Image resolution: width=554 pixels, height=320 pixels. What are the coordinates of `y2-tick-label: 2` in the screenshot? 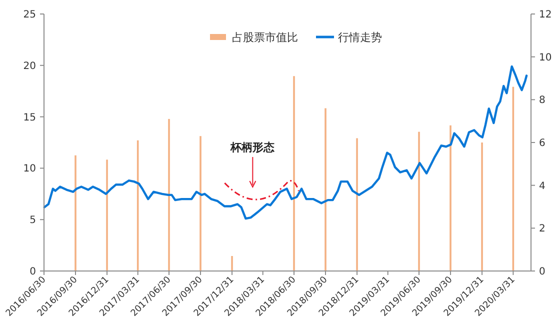 It's located at (542, 229).